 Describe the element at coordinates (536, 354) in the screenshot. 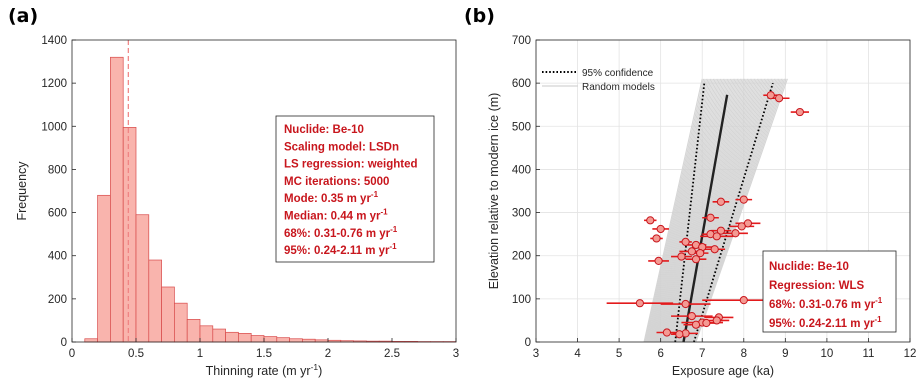

I see `x-tick-label: 3` at that location.